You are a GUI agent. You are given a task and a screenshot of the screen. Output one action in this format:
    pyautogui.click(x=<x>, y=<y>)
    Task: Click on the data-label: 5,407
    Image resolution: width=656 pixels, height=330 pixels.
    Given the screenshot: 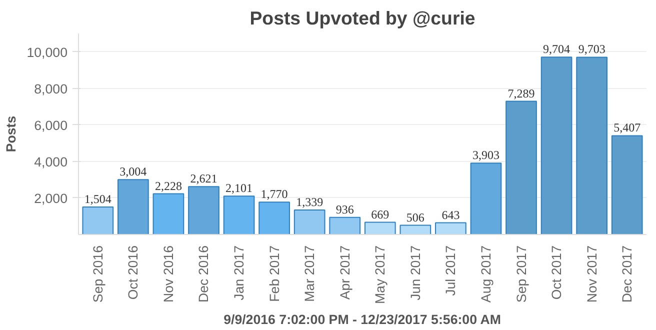 What is the action you would take?
    pyautogui.click(x=627, y=127)
    